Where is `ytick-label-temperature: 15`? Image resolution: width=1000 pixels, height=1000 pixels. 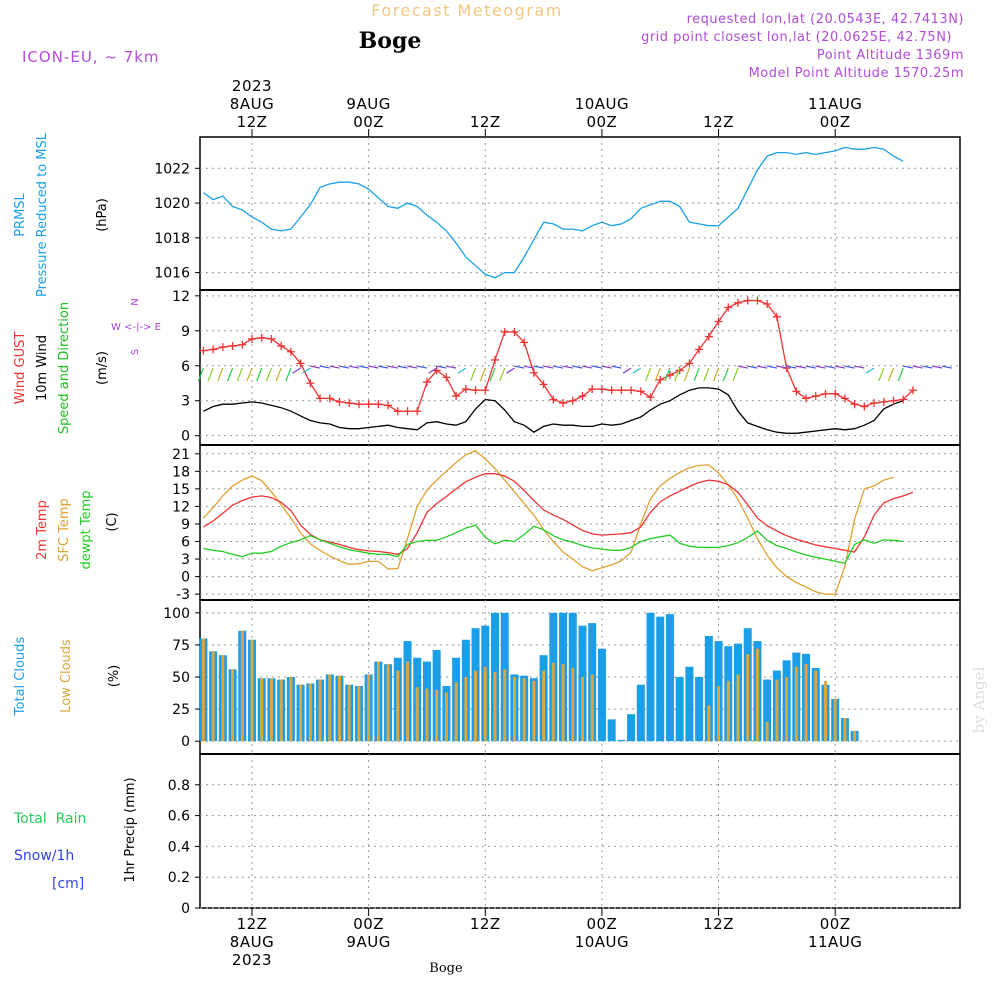 ytick-label-temperature: 15 is located at coordinates (181, 490).